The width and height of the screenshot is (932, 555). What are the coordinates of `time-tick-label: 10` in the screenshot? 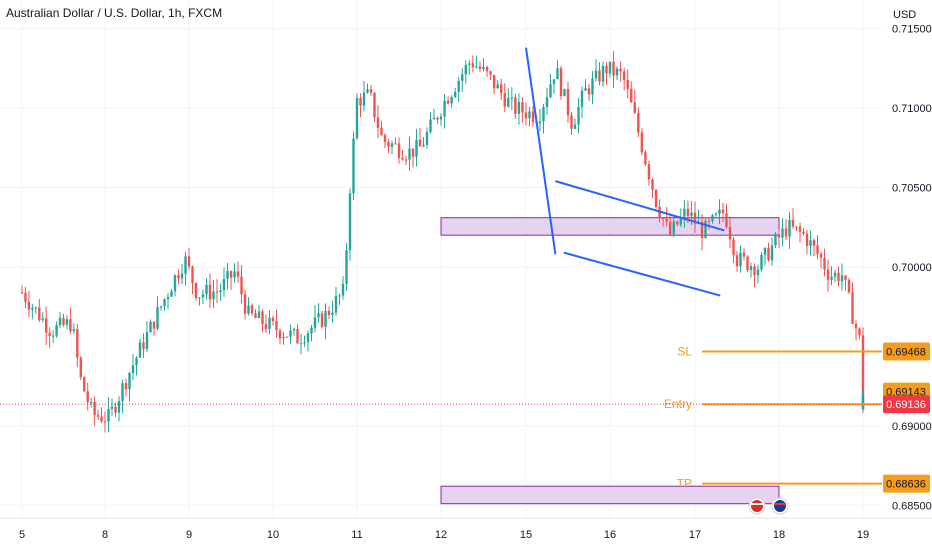 It's located at (273, 535).